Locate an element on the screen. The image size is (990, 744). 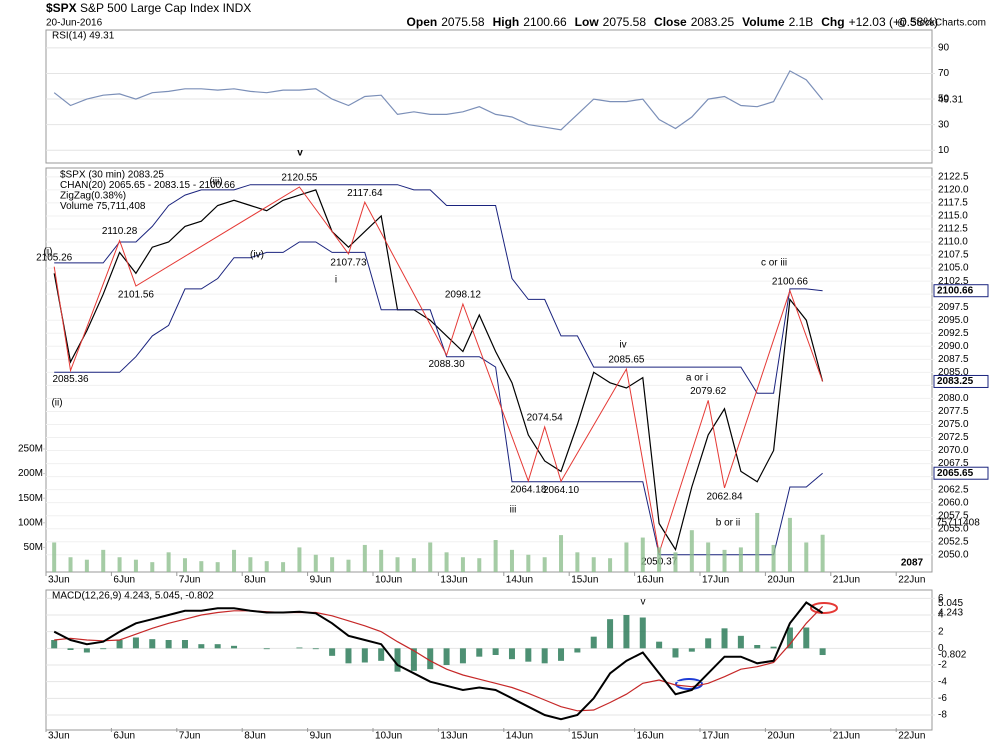
y-tick-label: 0 is located at coordinates (941, 648).